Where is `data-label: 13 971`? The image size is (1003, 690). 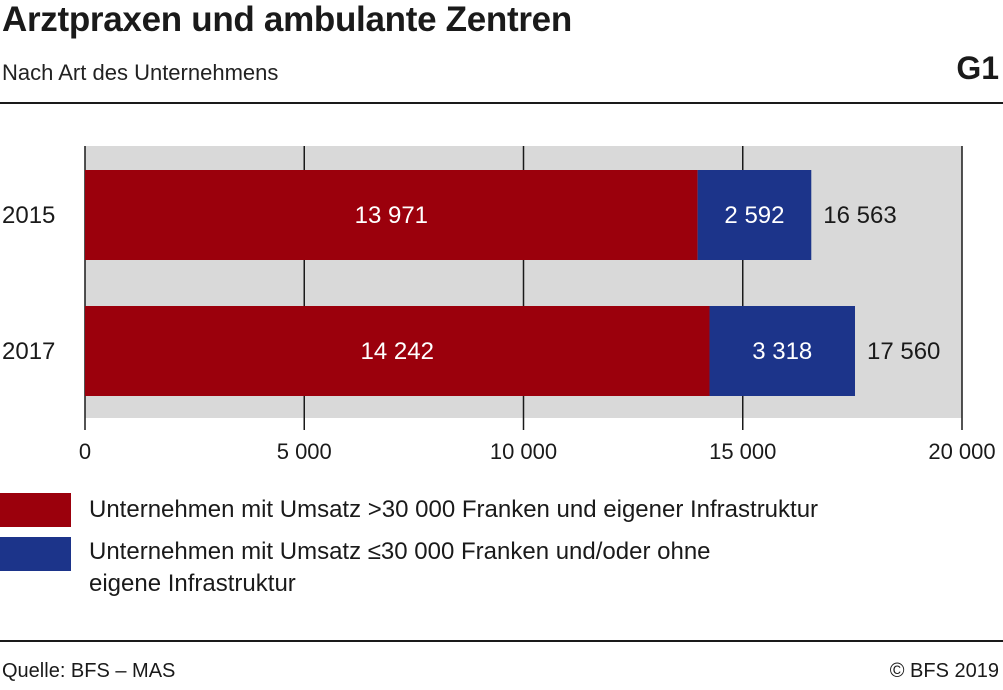 data-label: 13 971 is located at coordinates (391, 215).